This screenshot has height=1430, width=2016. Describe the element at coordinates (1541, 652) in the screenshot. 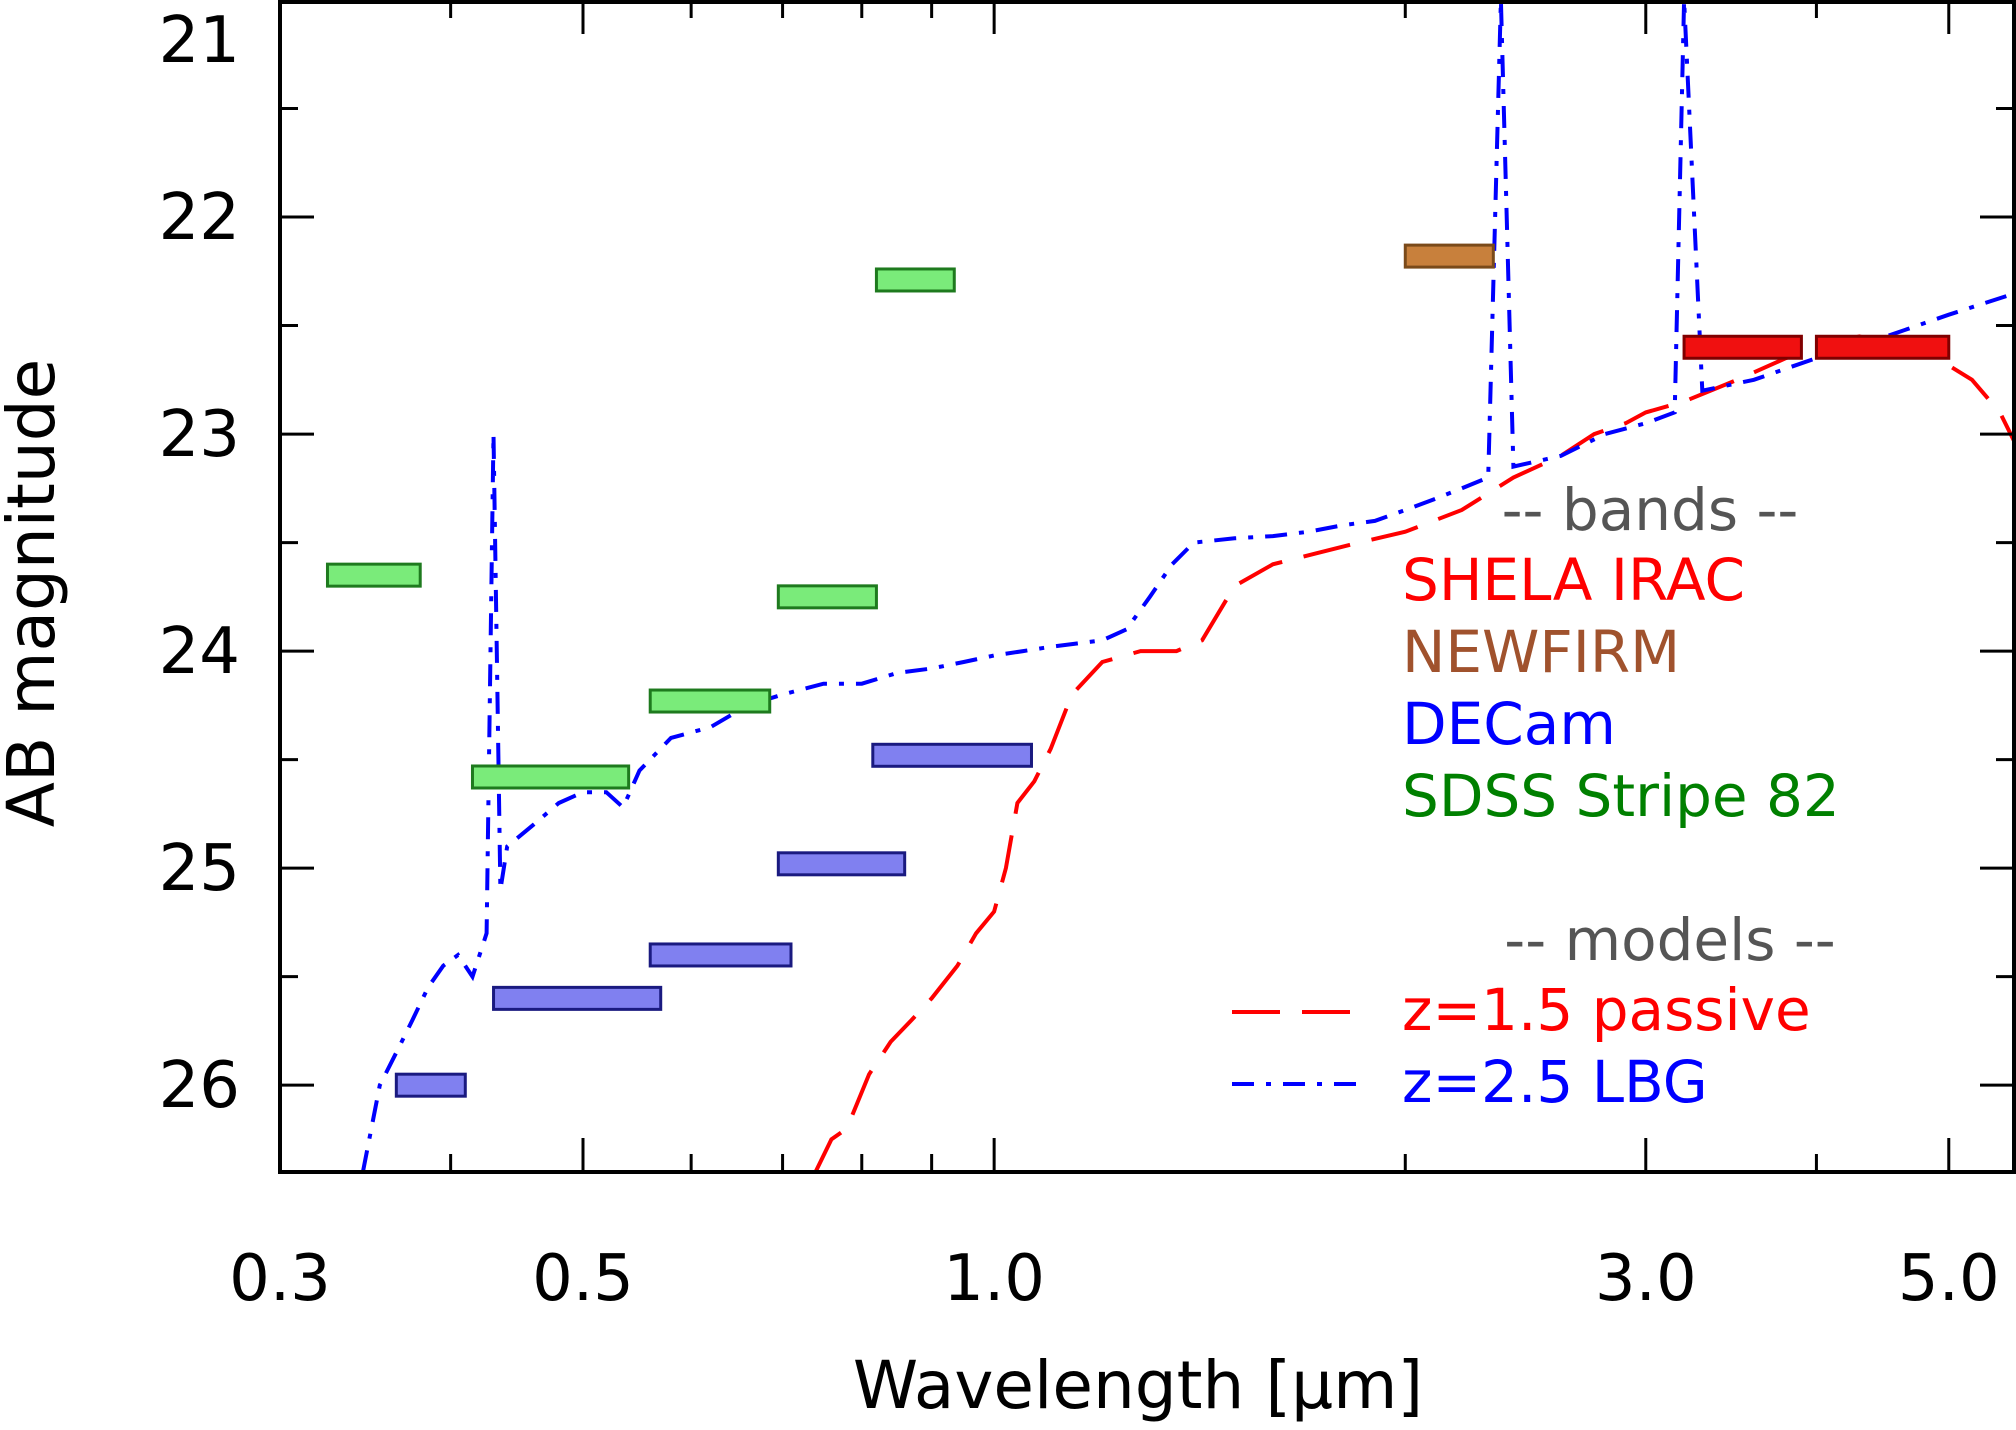

I see `legend-band-1: NEWFIRM` at that location.